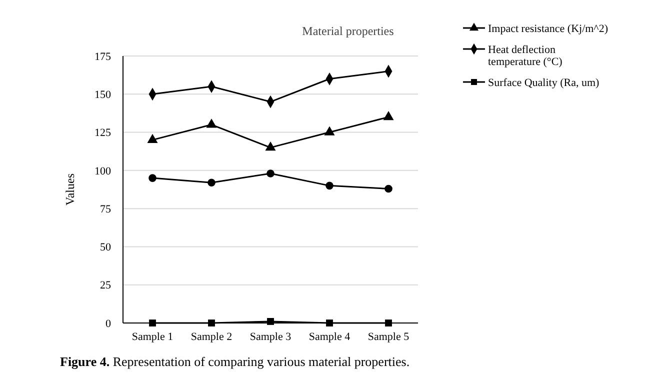 Image resolution: width=665 pixels, height=380 pixels. Describe the element at coordinates (548, 28) in the screenshot. I see `legend-label: Impact resistance (Kj/m^2)` at that location.